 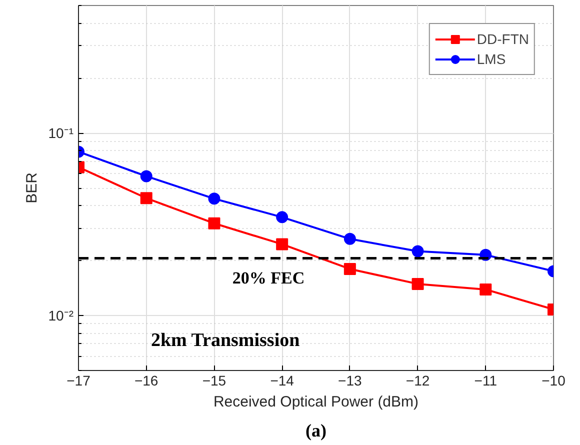 I want to click on x-tick-label: −16, so click(x=146, y=380).